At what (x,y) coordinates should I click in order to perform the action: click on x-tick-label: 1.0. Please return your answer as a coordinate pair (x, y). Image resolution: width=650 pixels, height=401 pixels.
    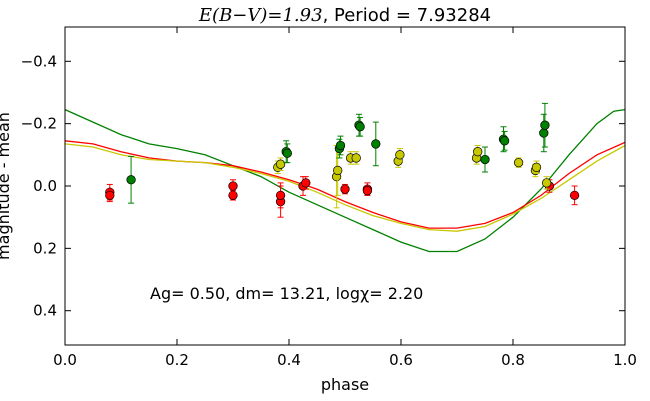
    Looking at the image, I should click on (625, 360).